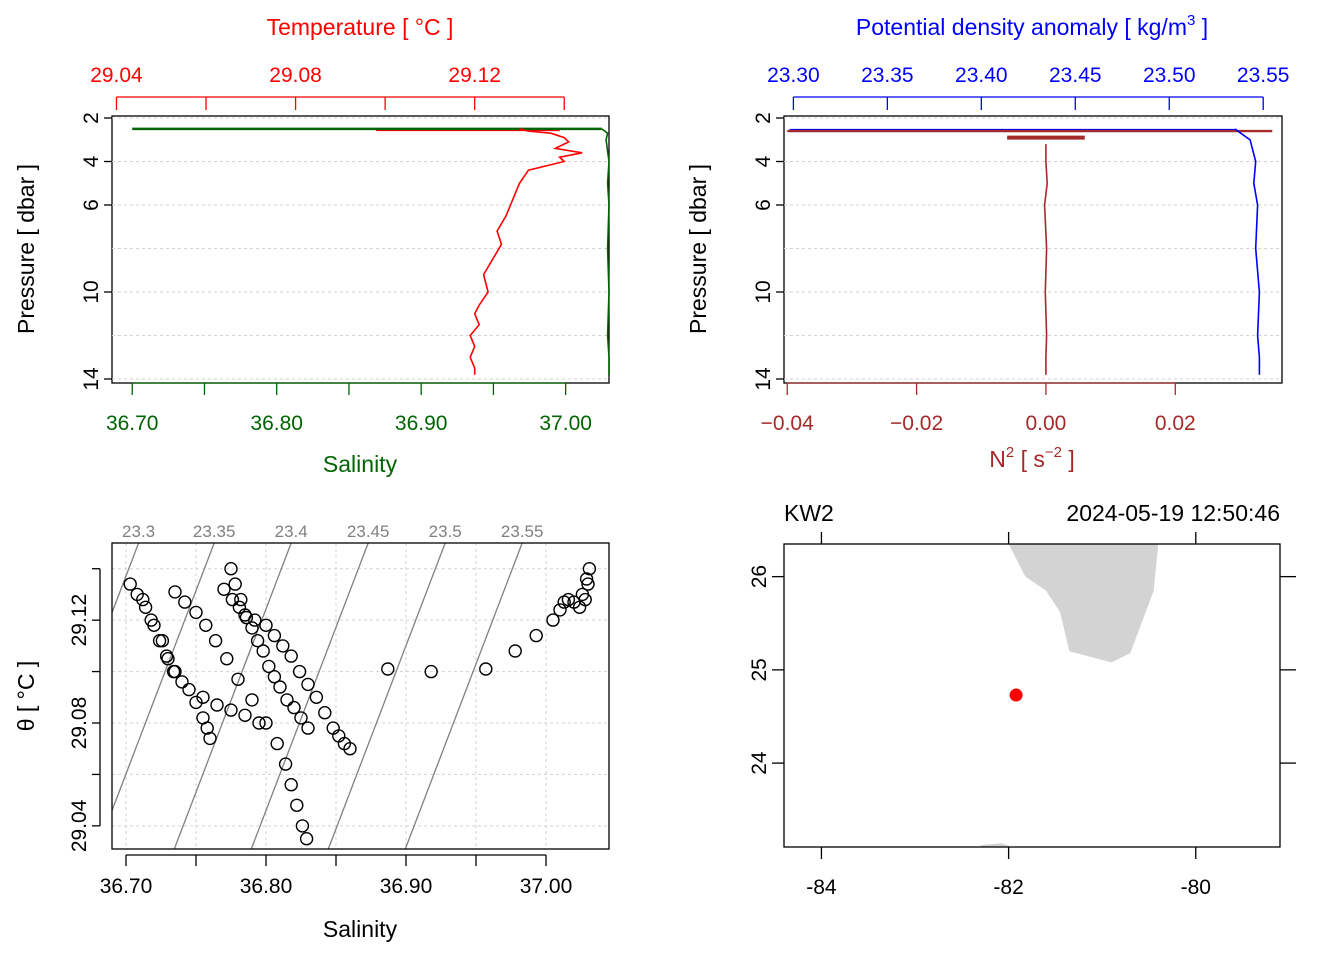  I want to click on profile-lines, so click(1030, 251).